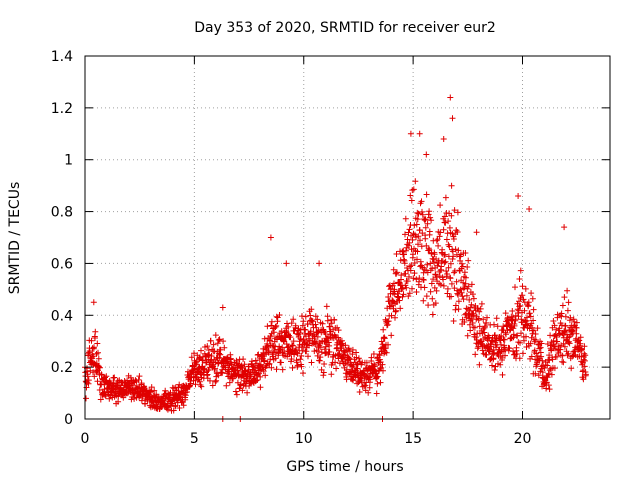 This screenshot has width=640, height=480. What do you see at coordinates (85, 439) in the screenshot?
I see `x-tick-label: 0` at bounding box center [85, 439].